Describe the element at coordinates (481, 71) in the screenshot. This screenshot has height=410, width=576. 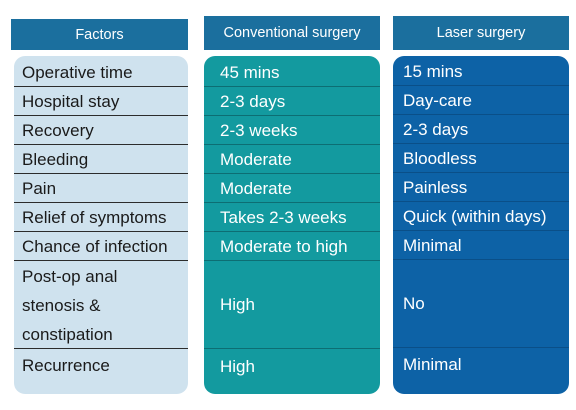
I see `laser-operative-time: 15 mins` at that location.